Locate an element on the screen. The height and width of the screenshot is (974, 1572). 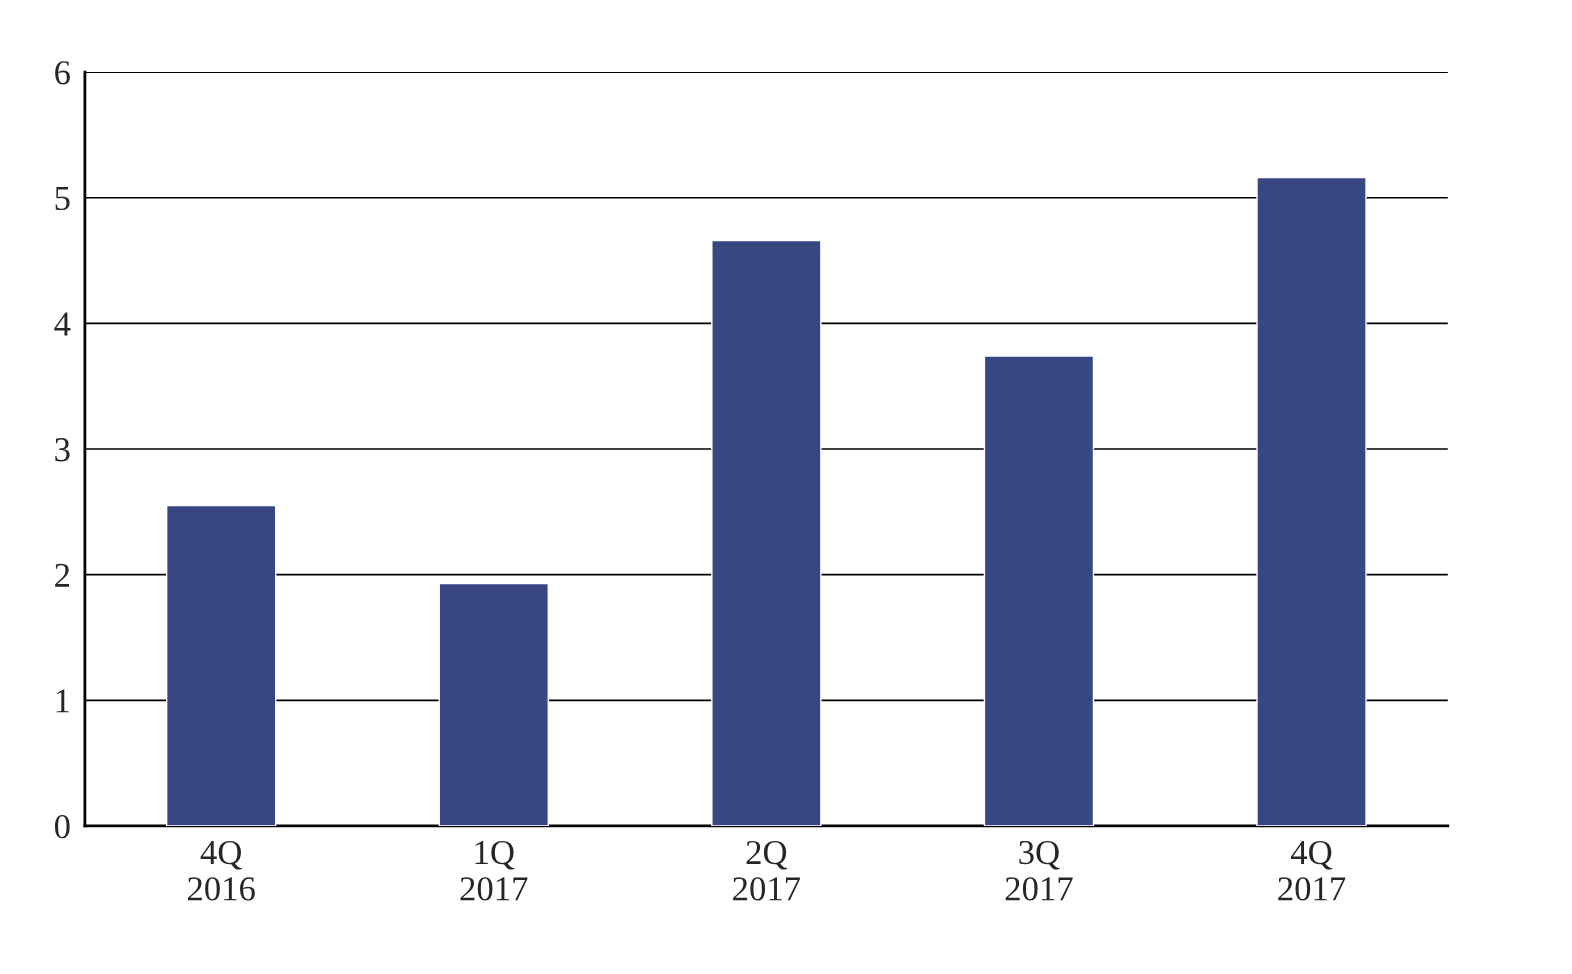
y-tick-label: 1 is located at coordinates (62, 701).